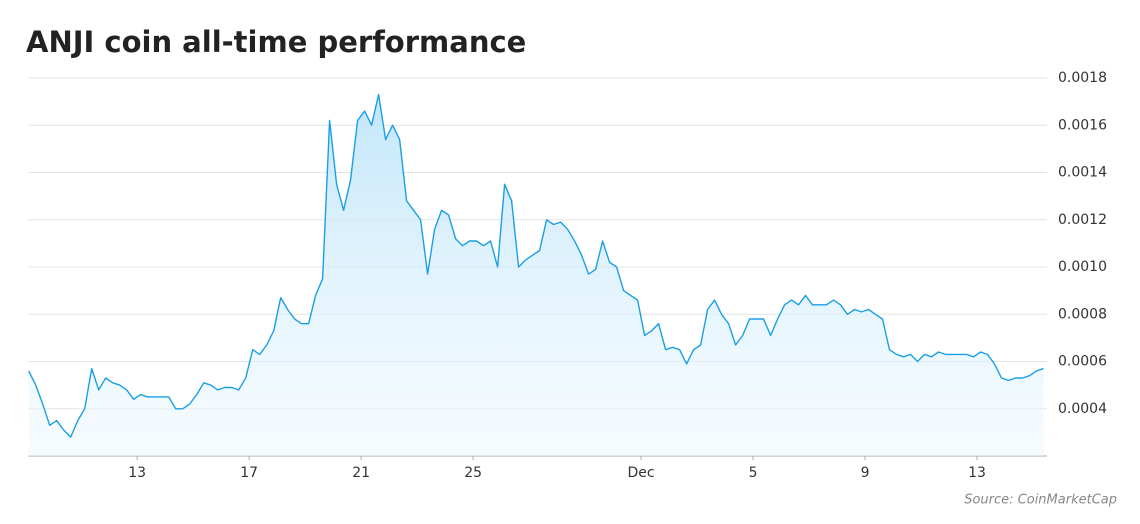 Image resolution: width=1140 pixels, height=524 pixels. What do you see at coordinates (276, 42) in the screenshot?
I see `chart-title: ANJI coin all-time performance` at bounding box center [276, 42].